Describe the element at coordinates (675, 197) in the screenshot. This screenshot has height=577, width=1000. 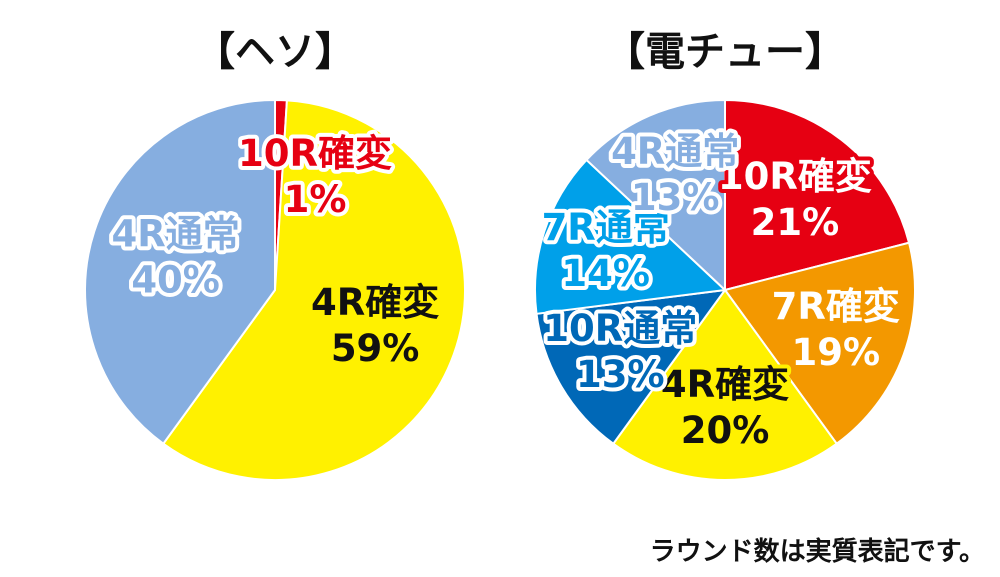
I see `denchu-slice-6-value: 13%` at that location.